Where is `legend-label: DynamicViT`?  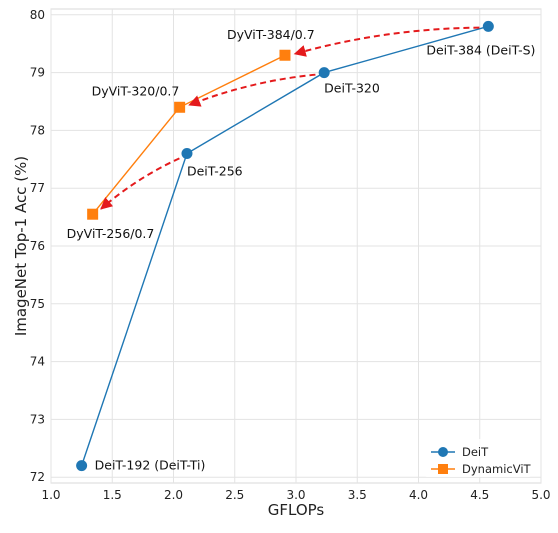 legend-label: DynamicViT is located at coordinates (497, 469).